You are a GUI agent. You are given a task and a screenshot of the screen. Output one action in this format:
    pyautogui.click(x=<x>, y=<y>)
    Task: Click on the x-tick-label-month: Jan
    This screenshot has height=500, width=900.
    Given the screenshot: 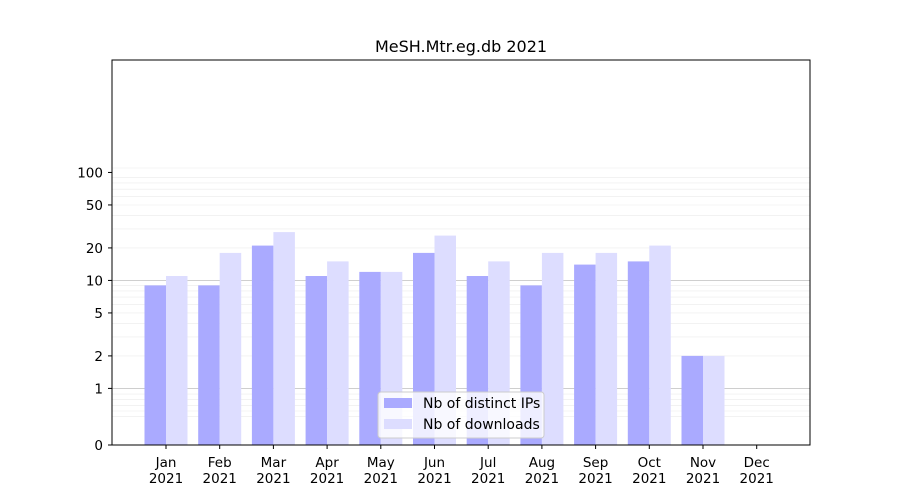 What is the action you would take?
    pyautogui.click(x=166, y=463)
    